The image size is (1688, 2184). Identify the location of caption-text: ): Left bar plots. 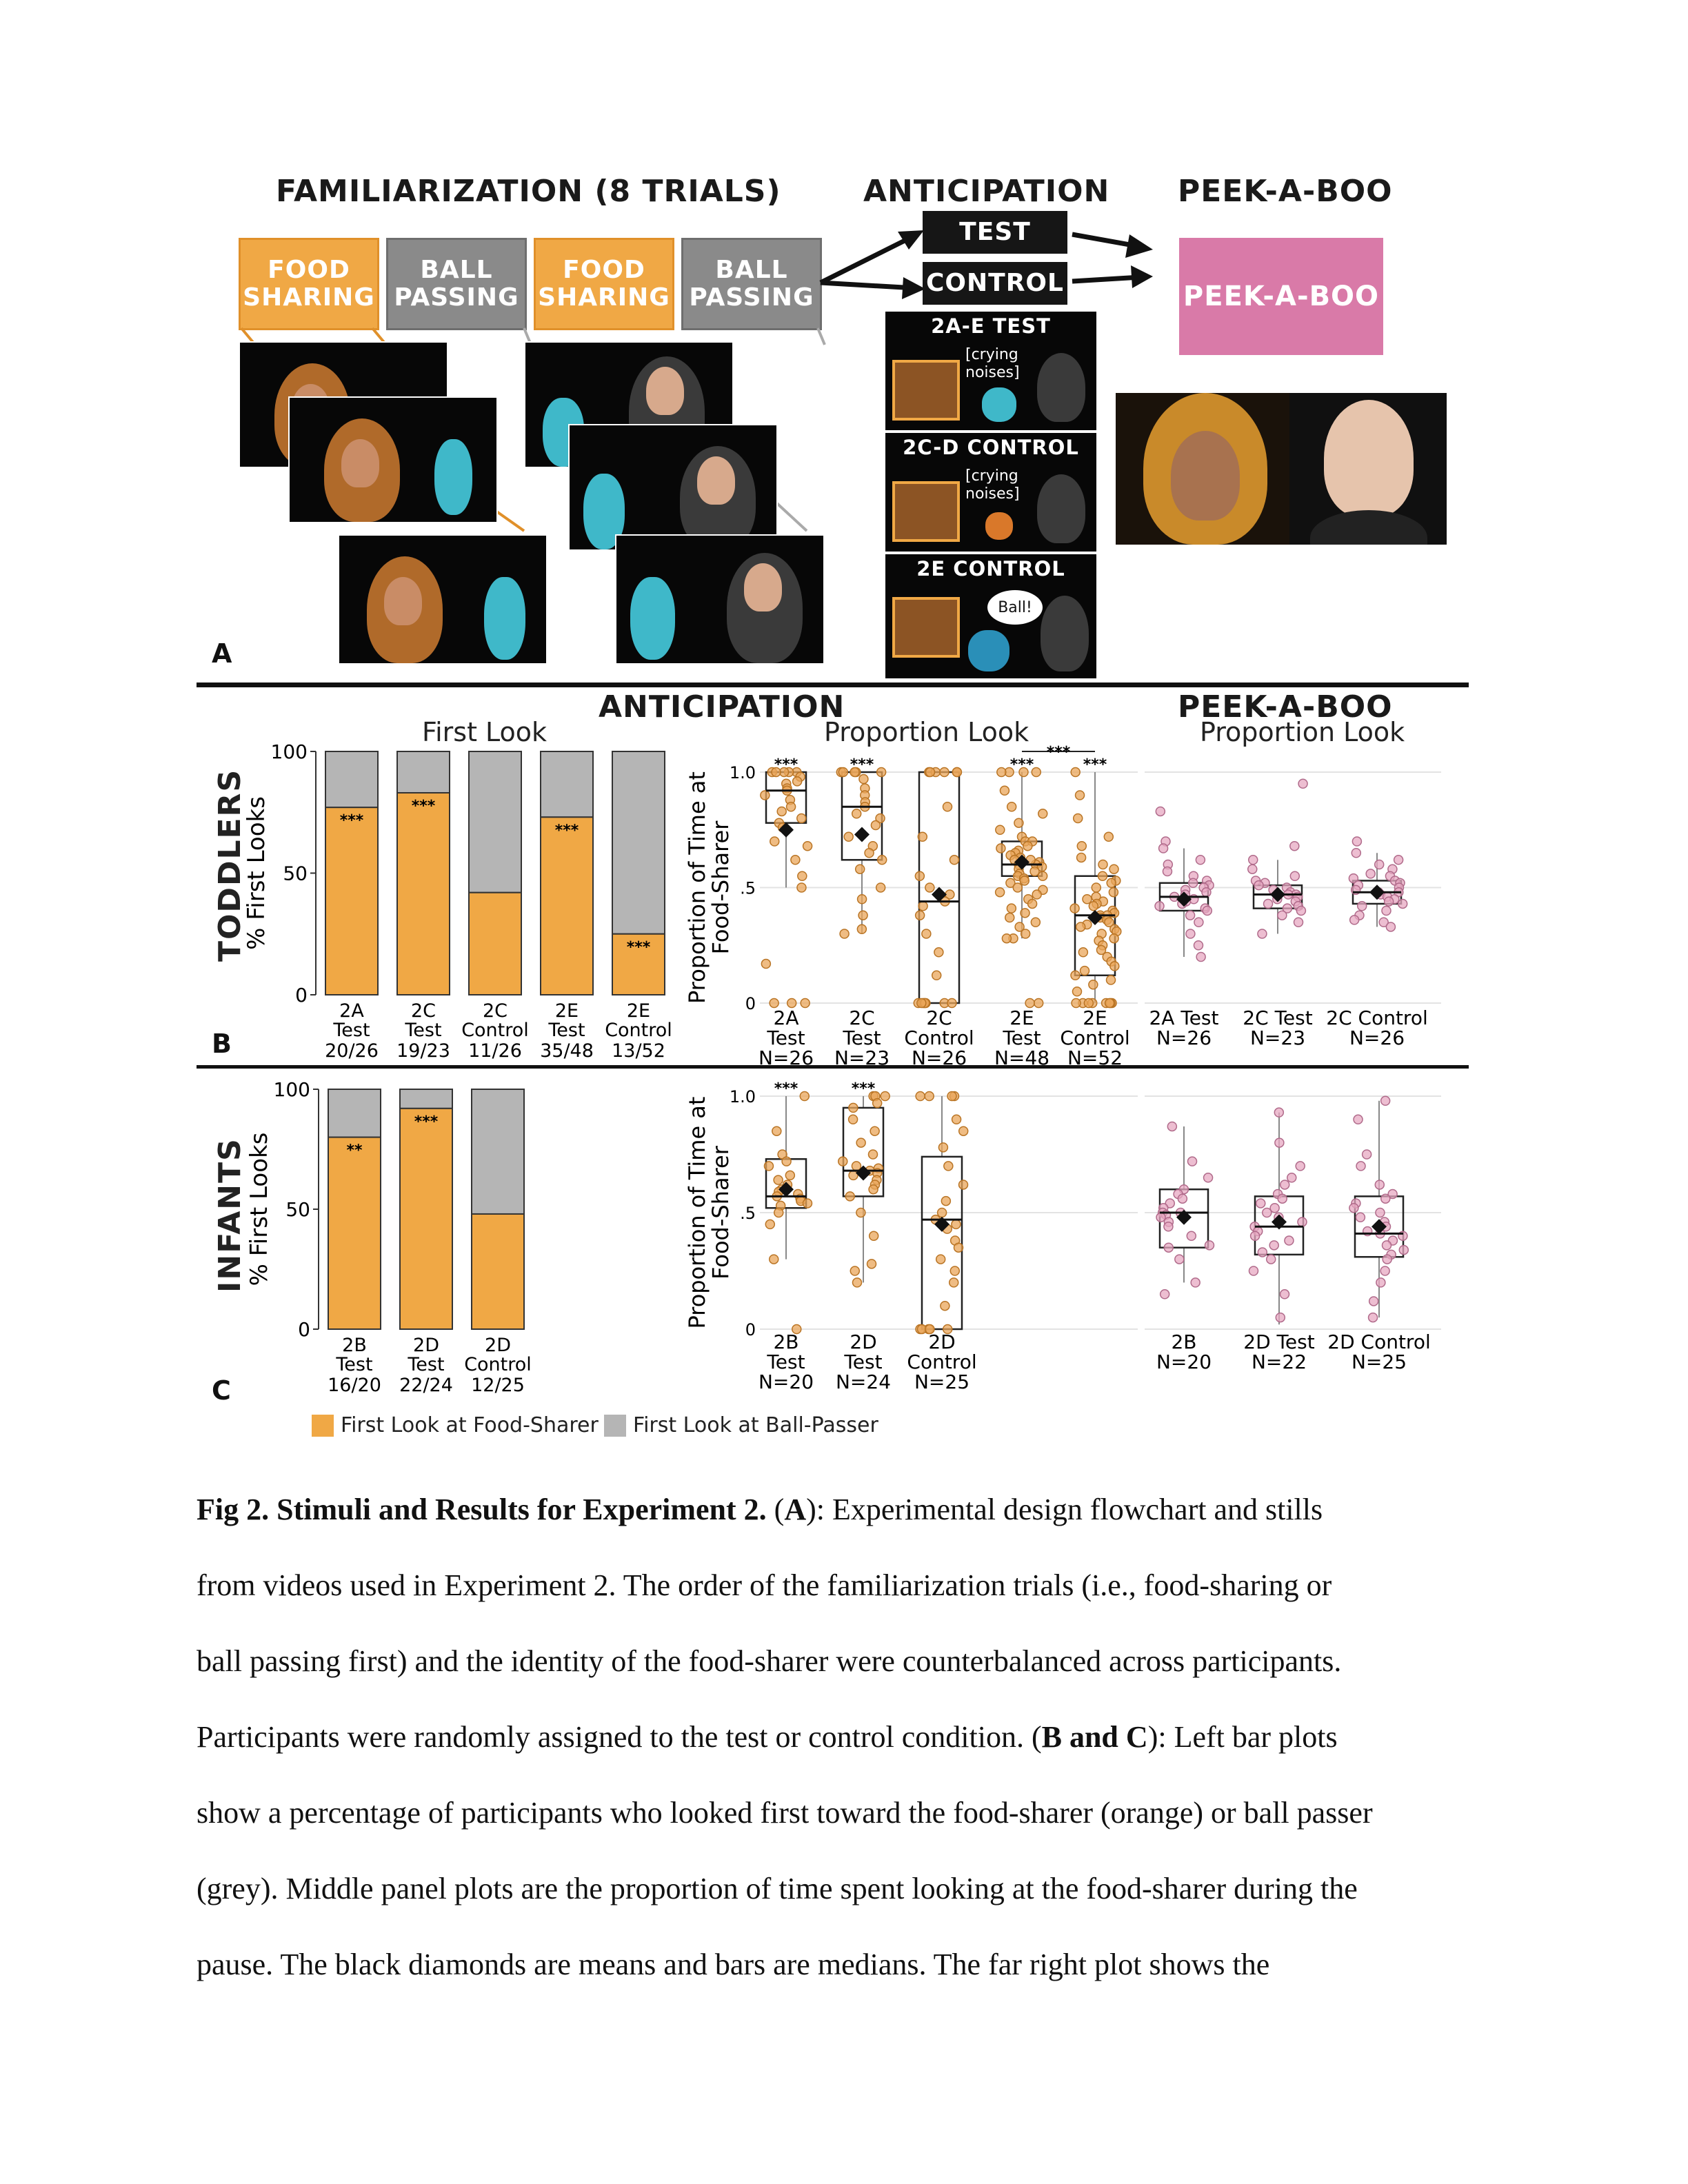
(1242, 1737).